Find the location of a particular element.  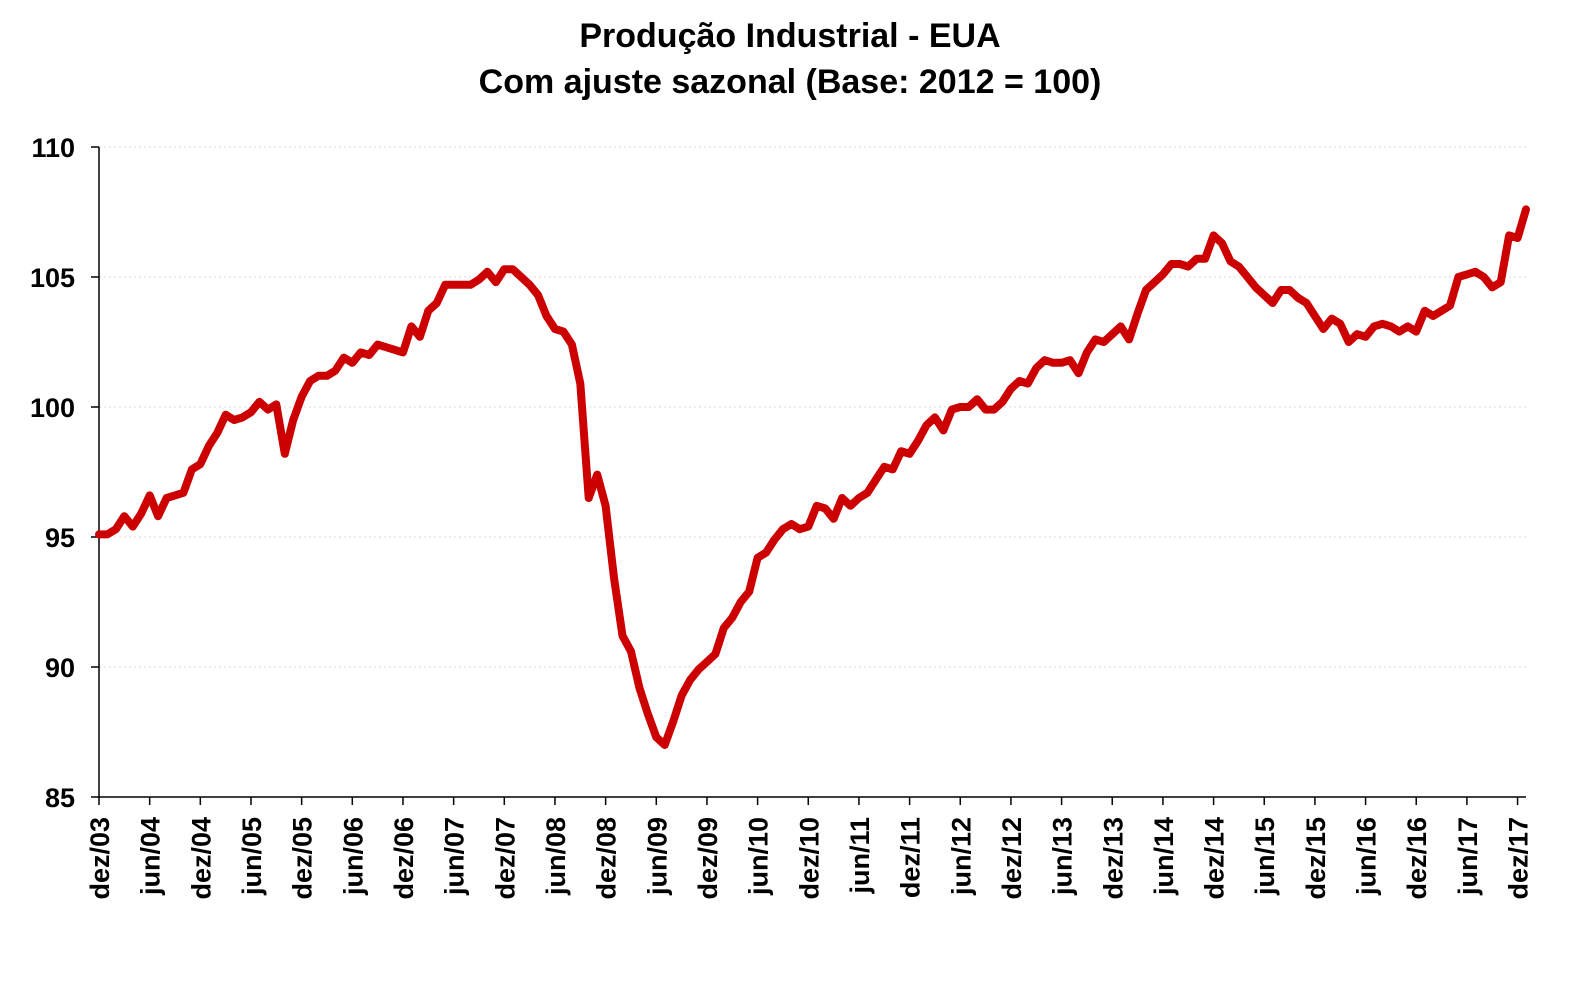

x-tick-label: dez/12 is located at coordinates (1012, 858).